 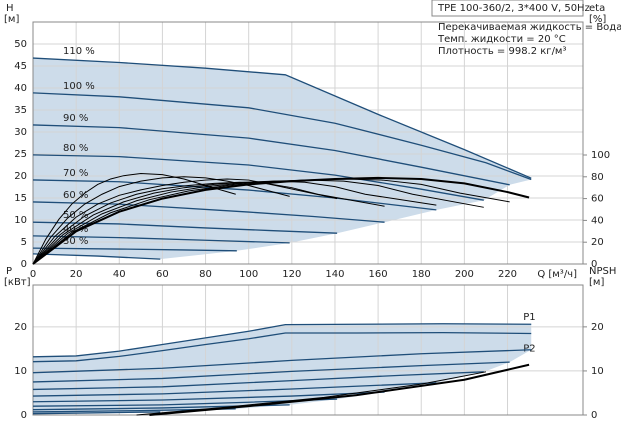 I want to click on y-tick-label: 25, so click(x=20, y=154).